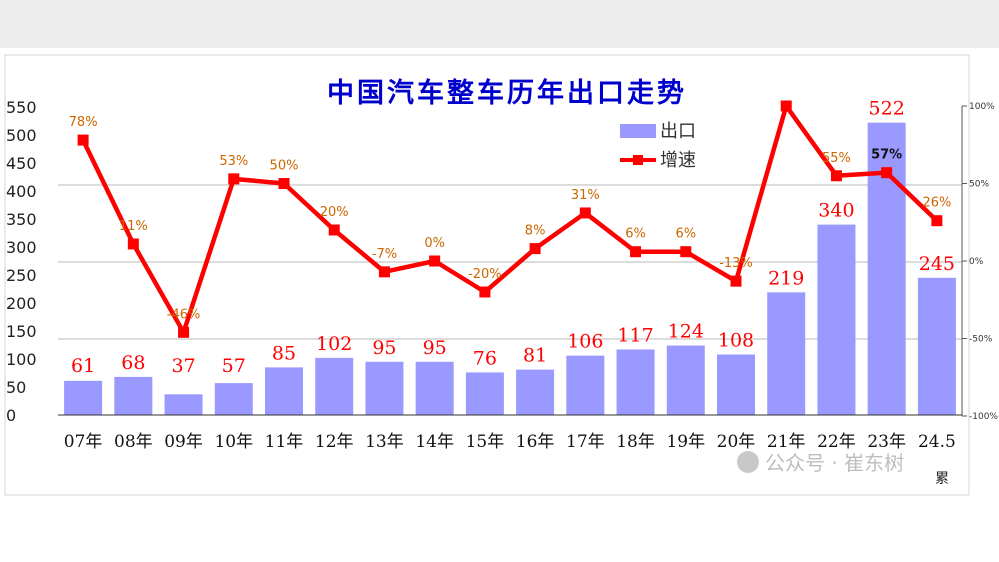 Image resolution: width=999 pixels, height=562 pixels. I want to click on x-tick-5: 12年, so click(334, 442).